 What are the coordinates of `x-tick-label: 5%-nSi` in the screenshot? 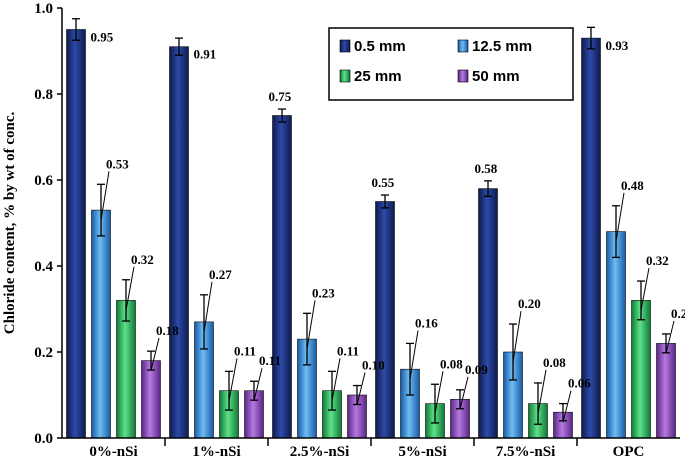 It's located at (422, 452).